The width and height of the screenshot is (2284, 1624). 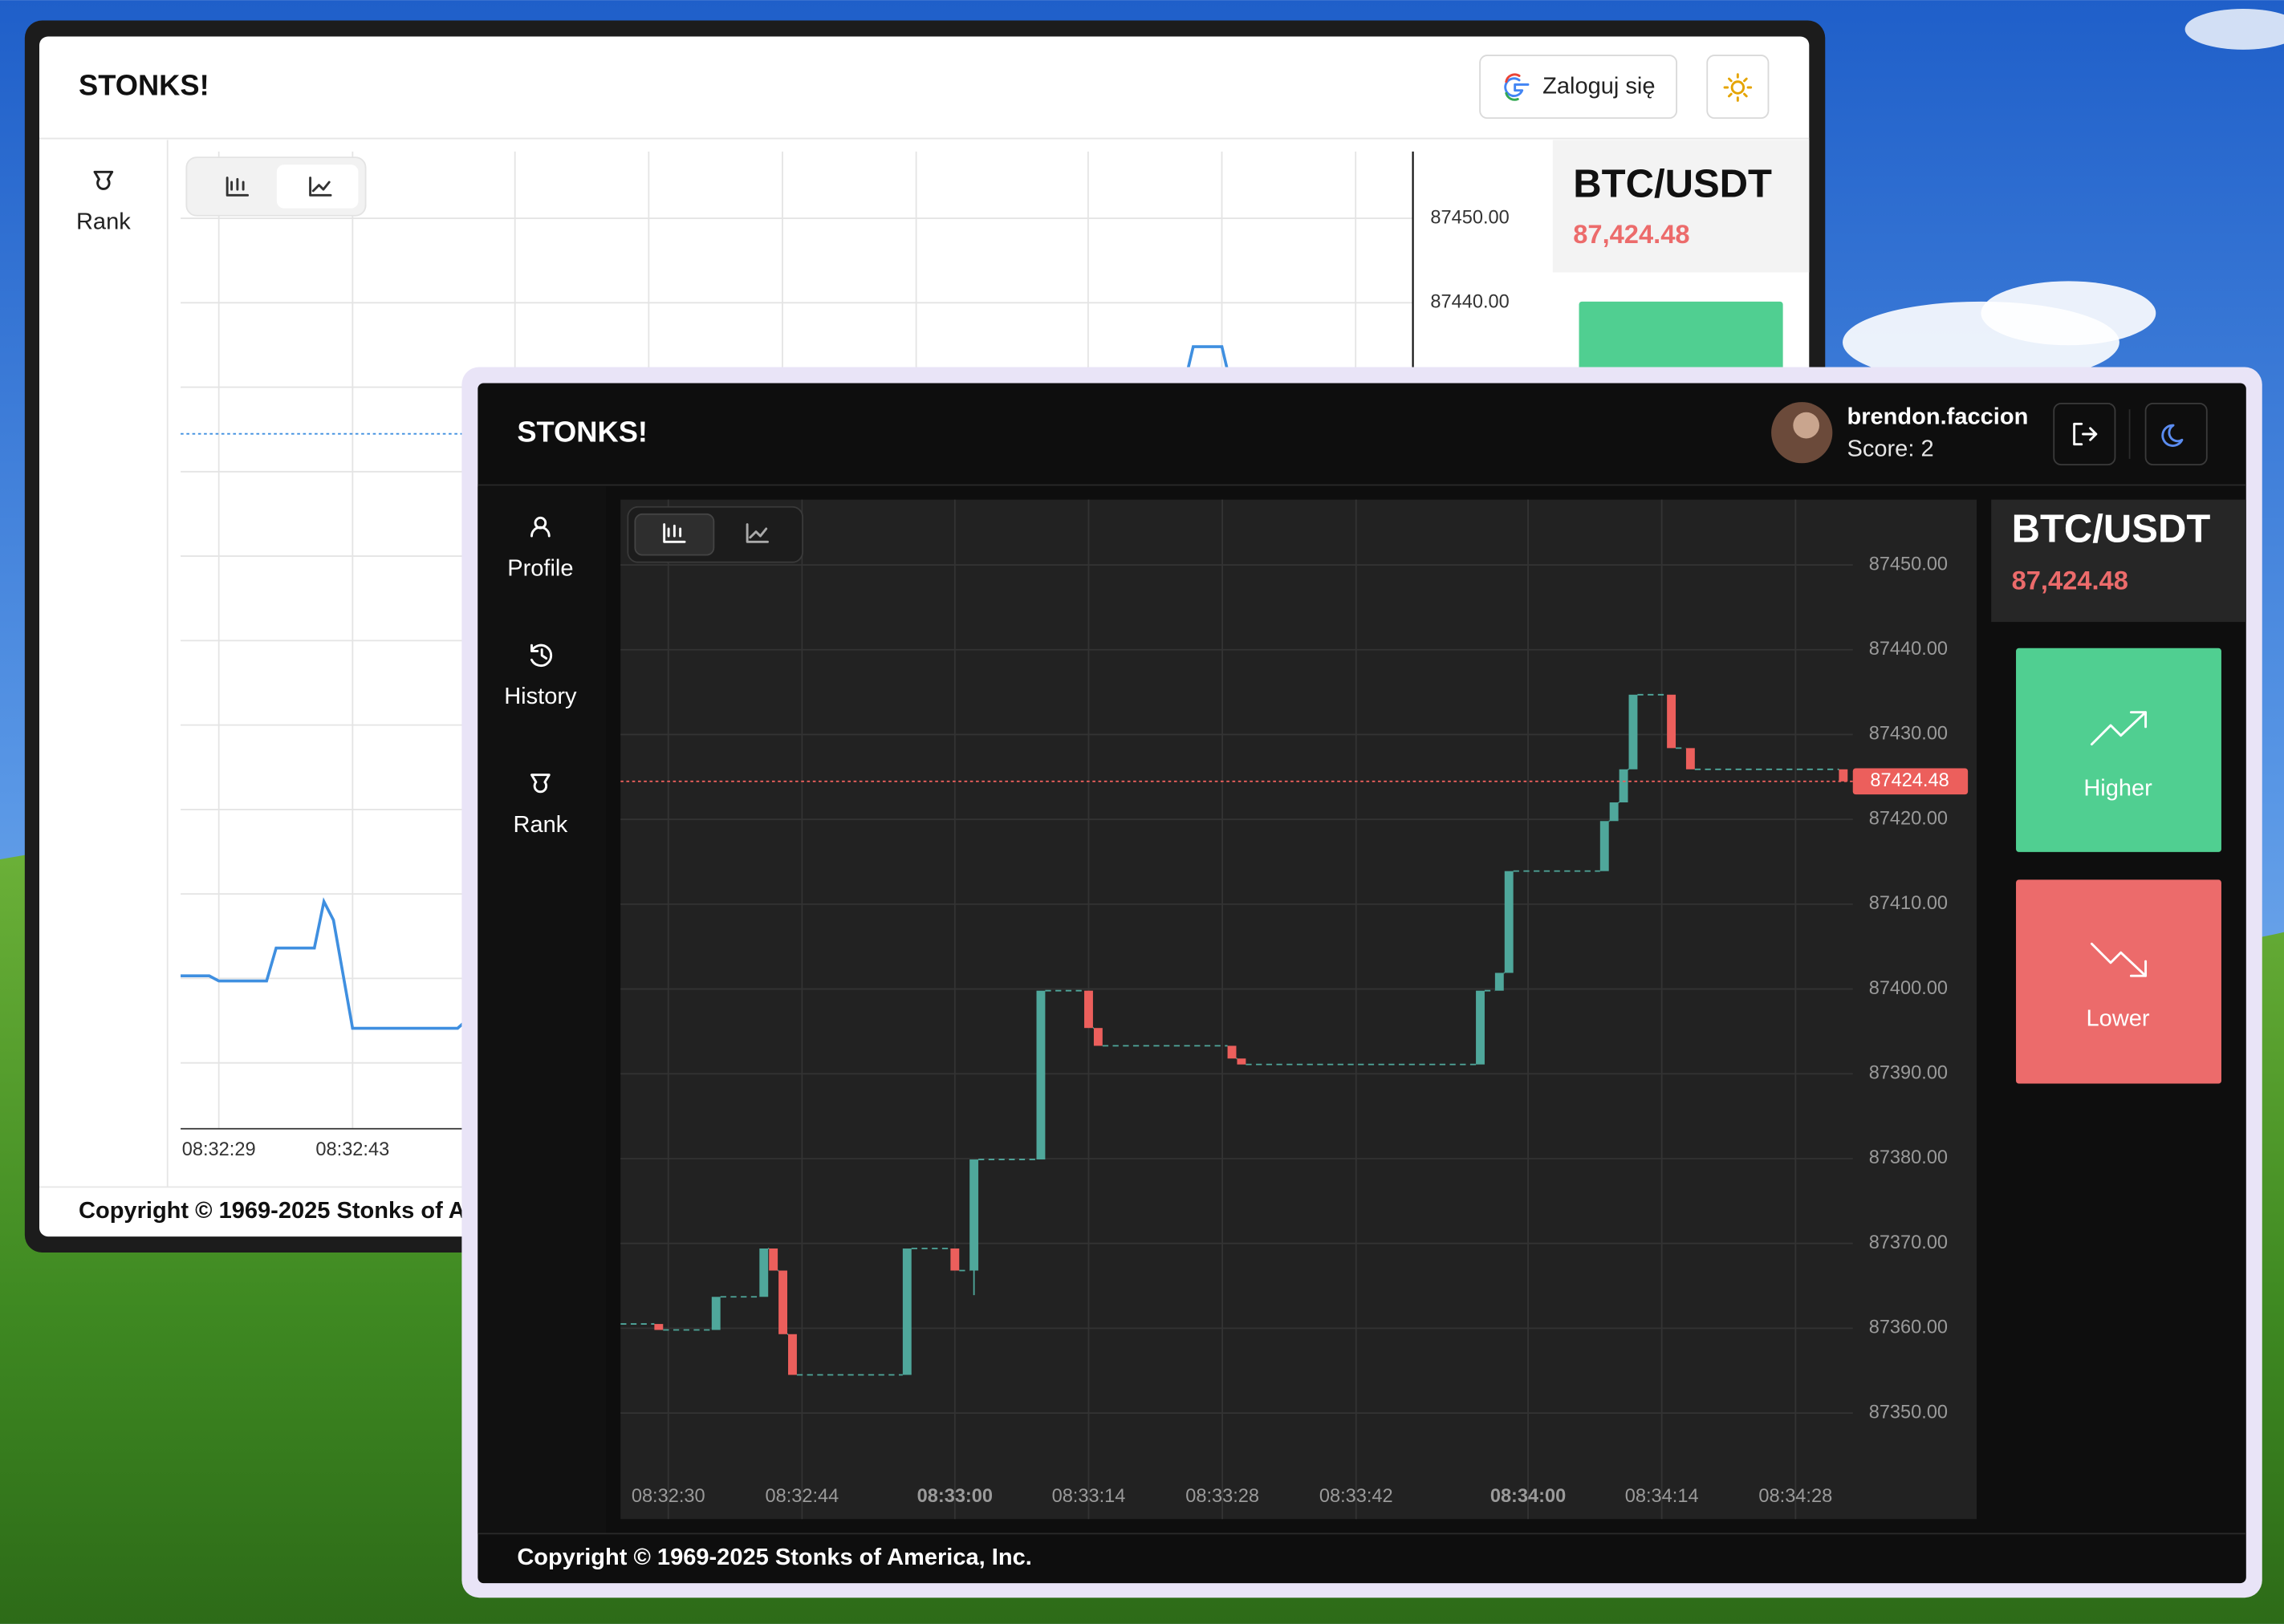 I want to click on higher-label: Higher, so click(x=2117, y=789).